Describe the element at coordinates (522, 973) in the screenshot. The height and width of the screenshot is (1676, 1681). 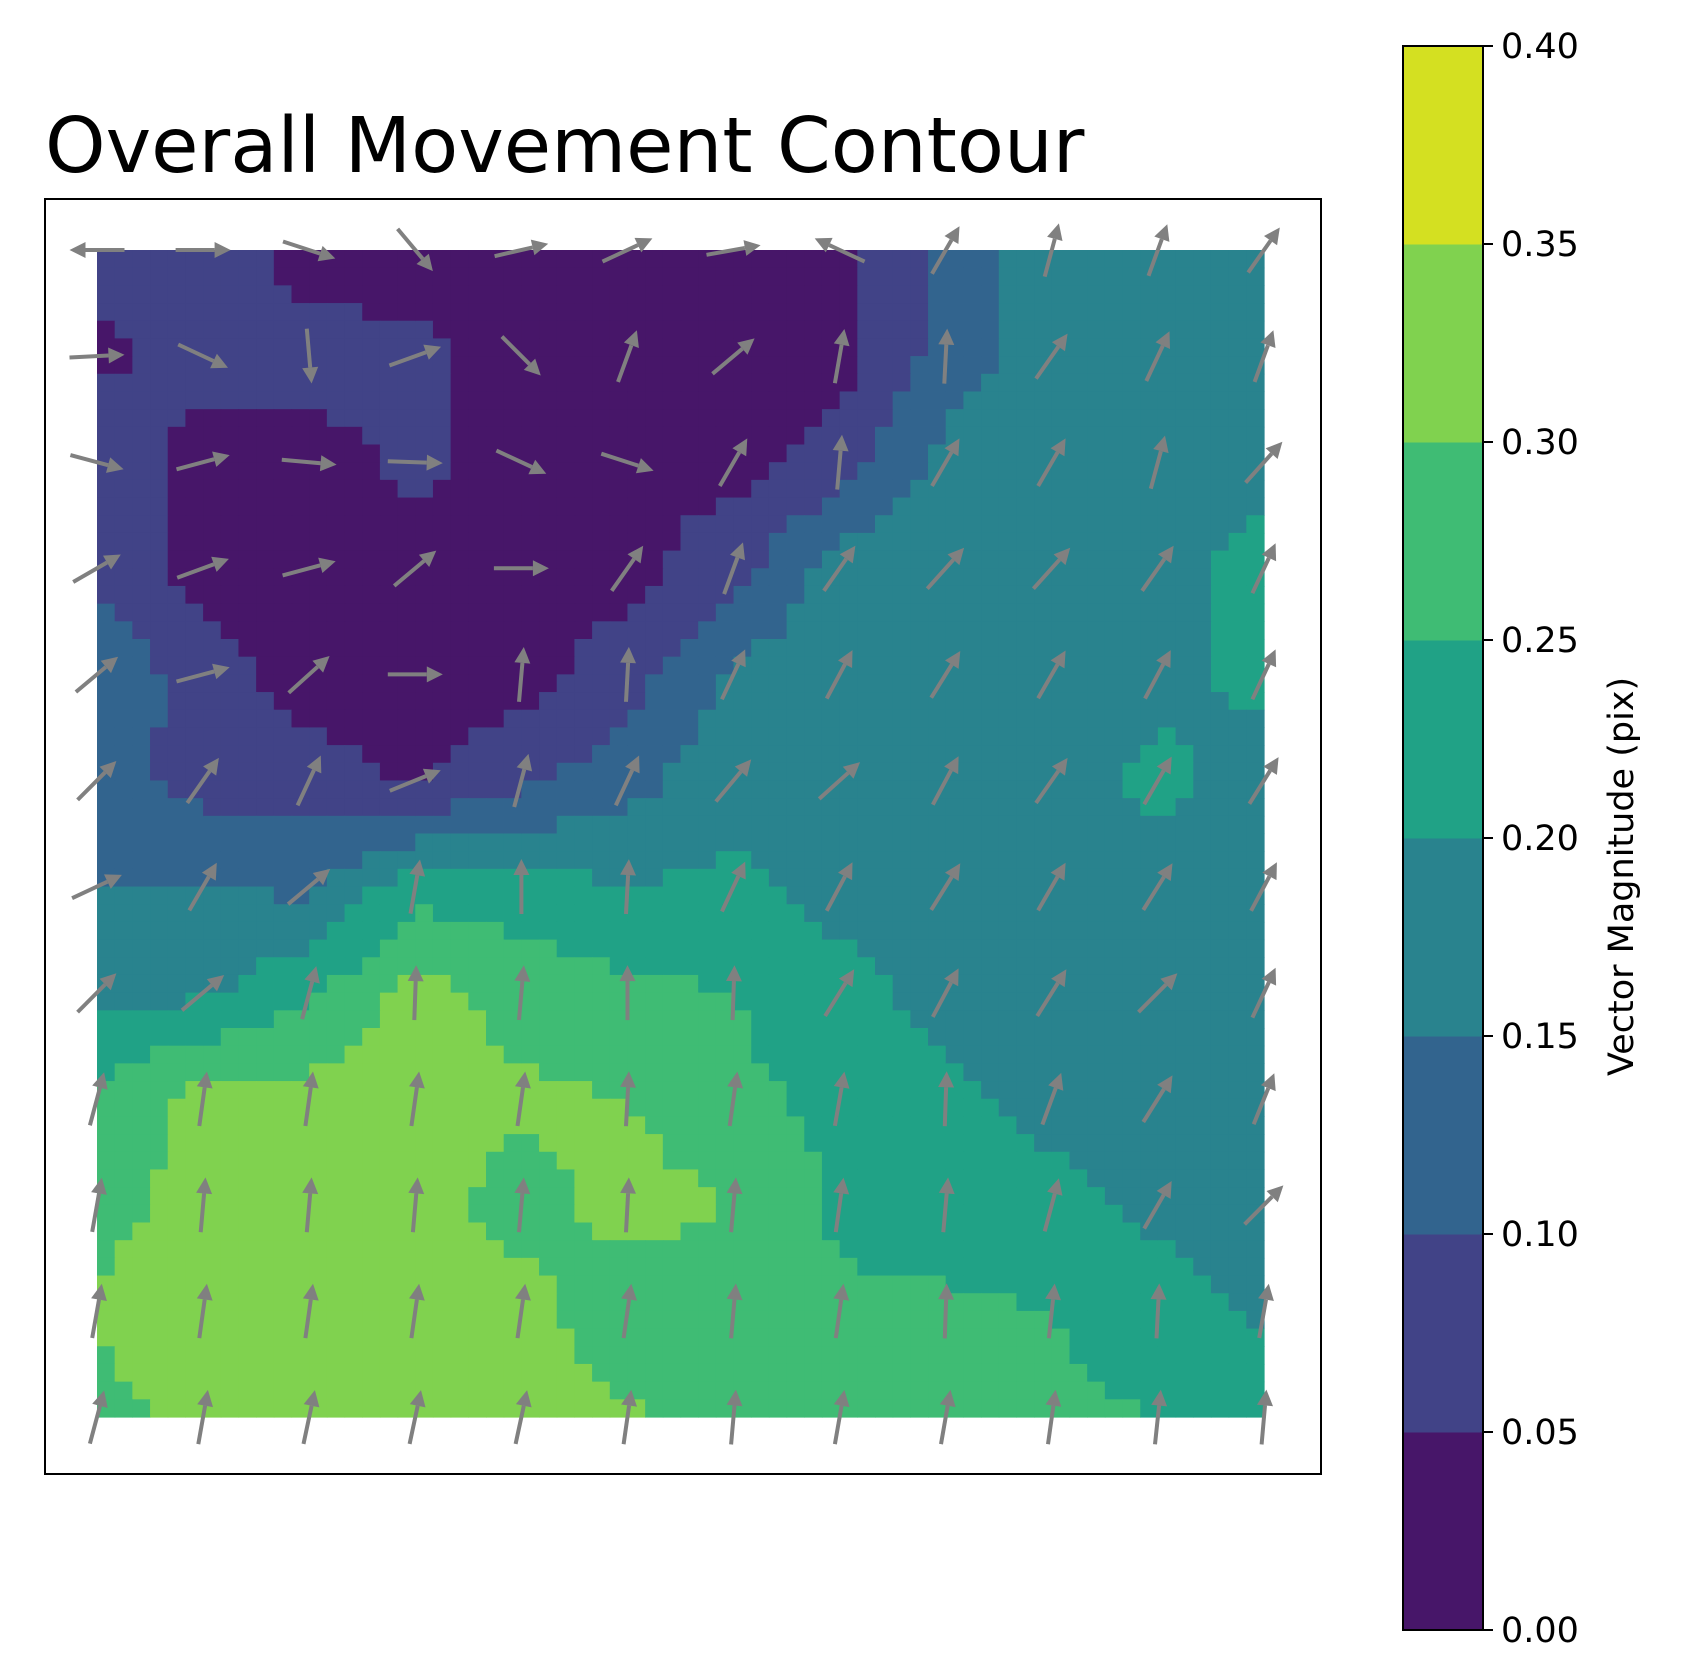
I see `arrow-head` at that location.